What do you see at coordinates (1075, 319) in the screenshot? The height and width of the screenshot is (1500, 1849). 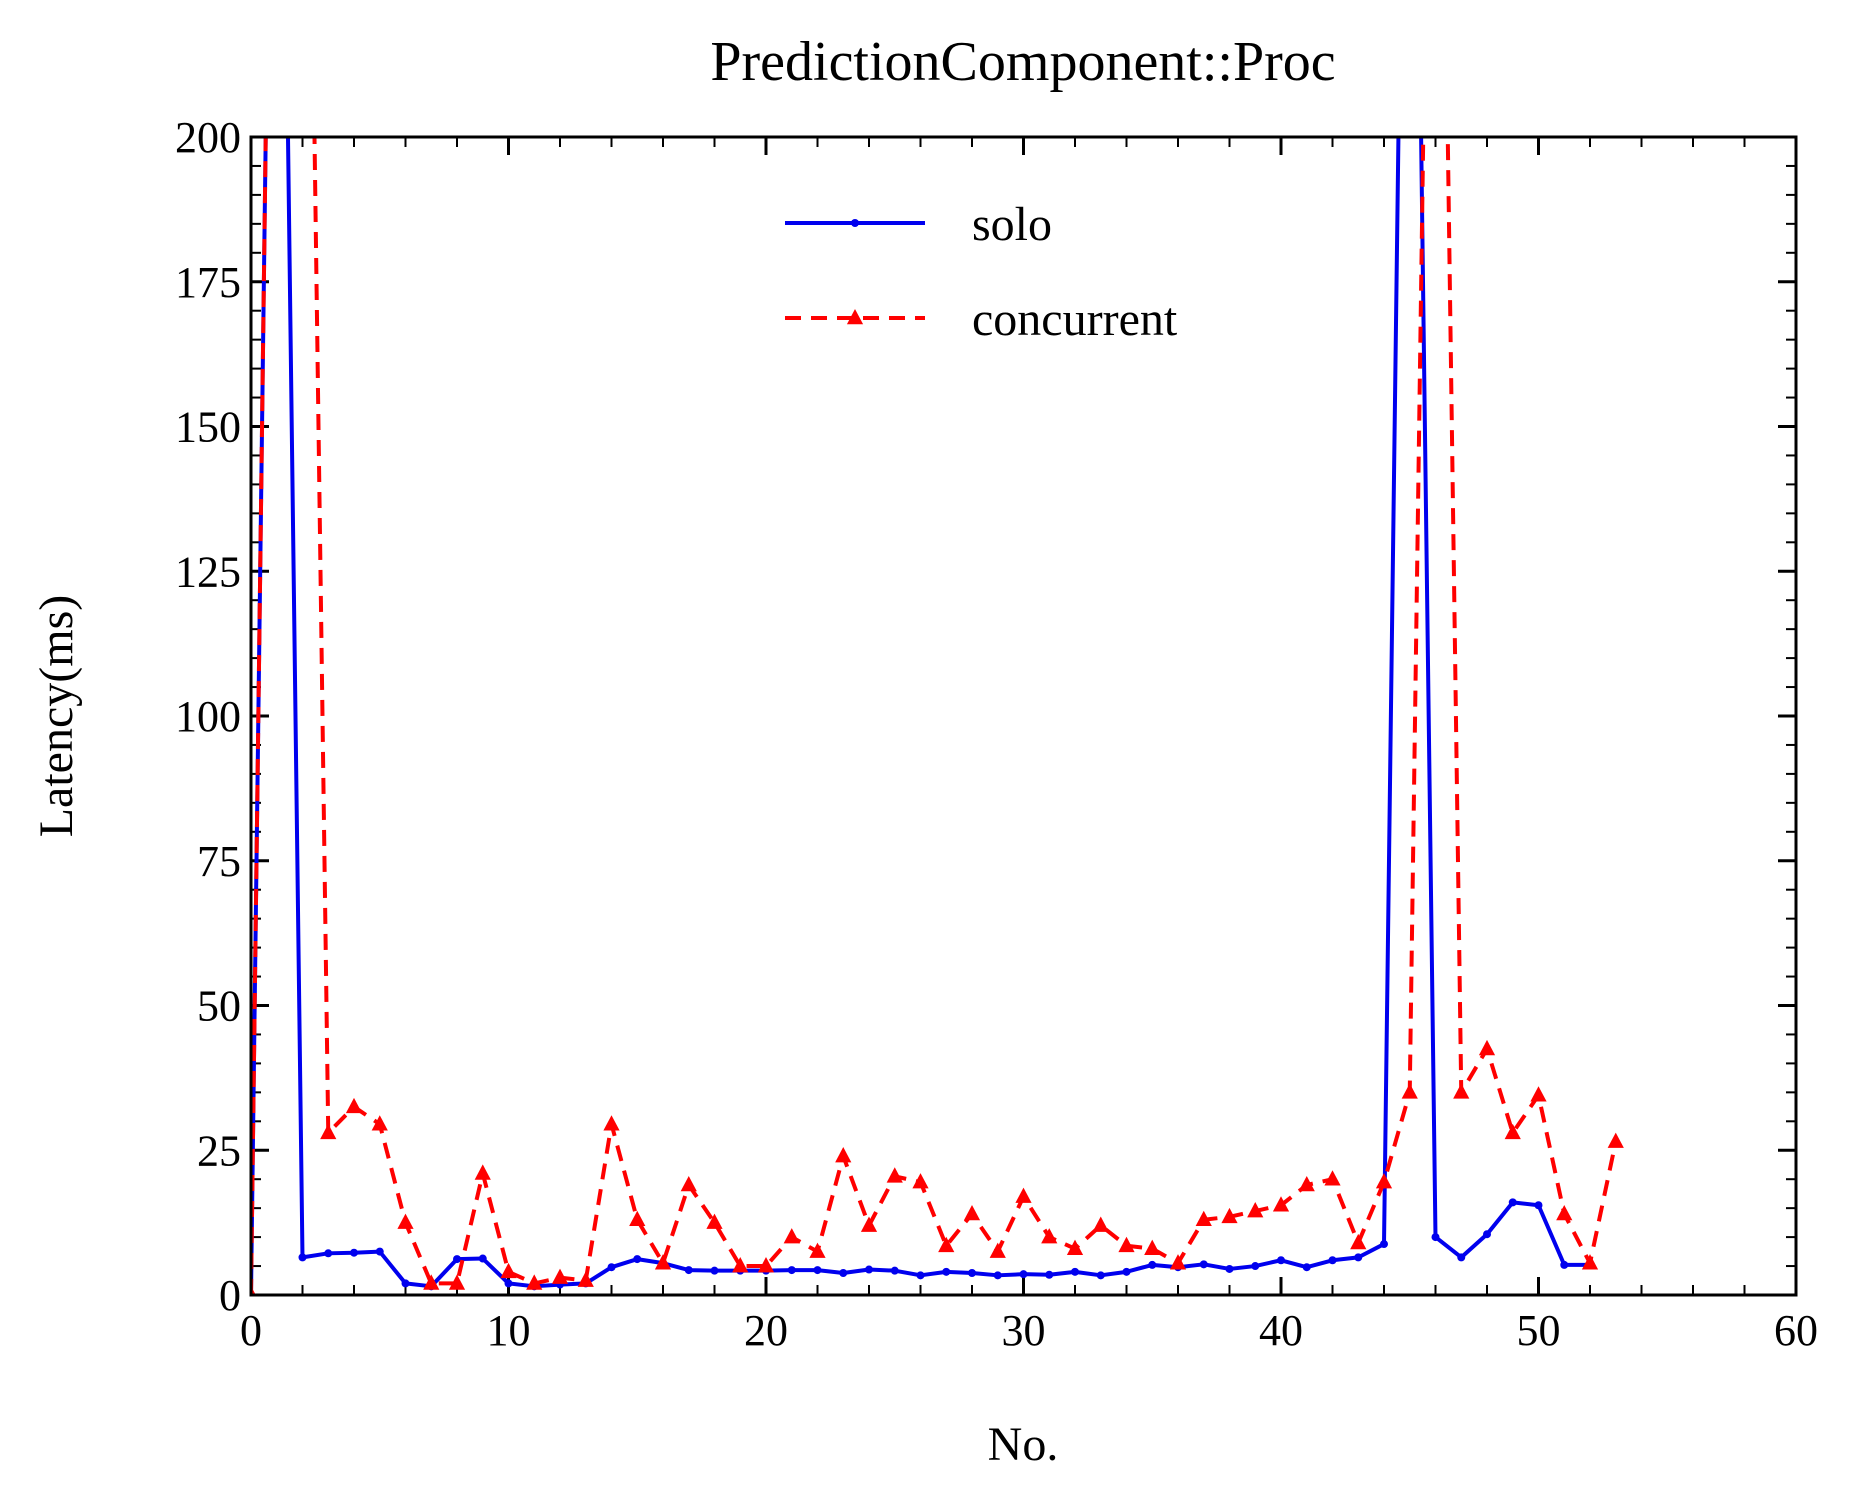 I see `legend-label-concurrent: concurrent` at bounding box center [1075, 319].